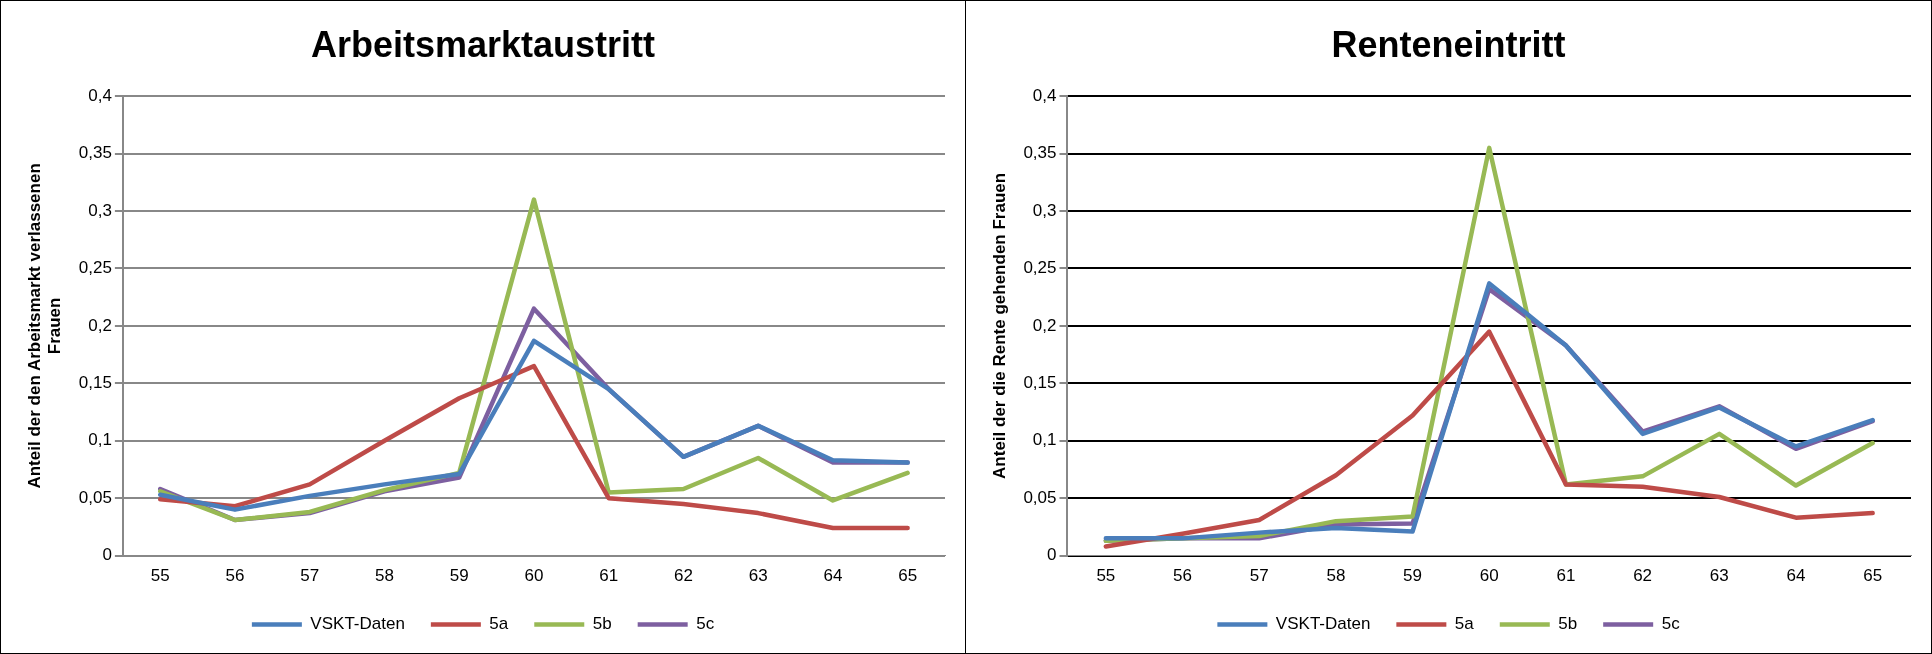 The image size is (1932, 654). I want to click on y-axis-title: Anteil der die Rente gehenden Frauen, so click(999, 325).